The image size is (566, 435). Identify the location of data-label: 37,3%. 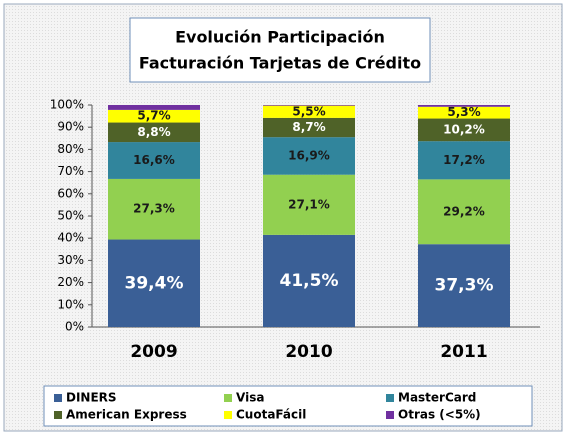
(464, 286).